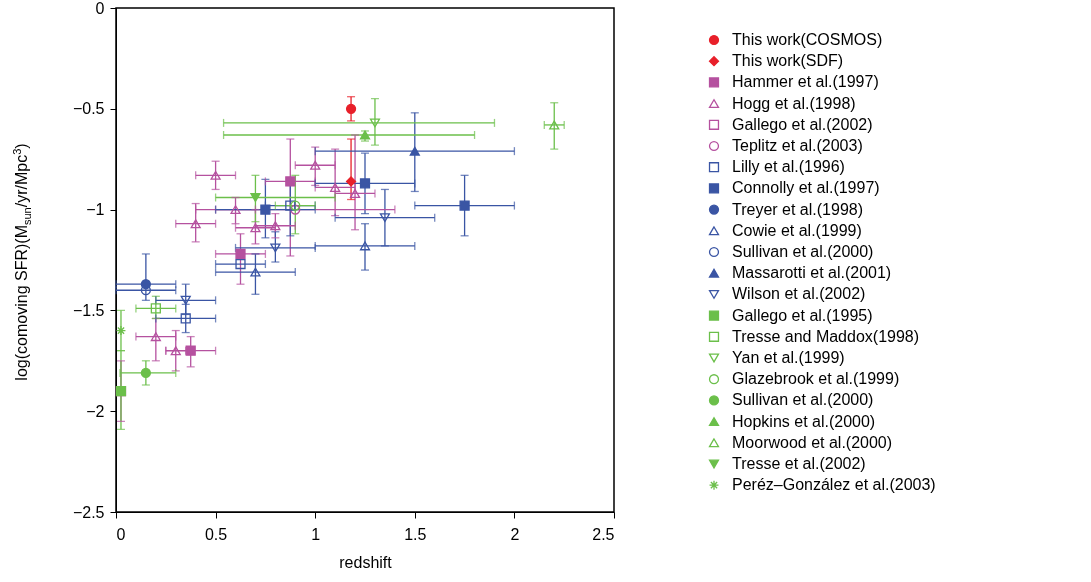  Describe the element at coordinates (802, 124) in the screenshot. I see `legend-label: Gallego et al.(2002)` at that location.